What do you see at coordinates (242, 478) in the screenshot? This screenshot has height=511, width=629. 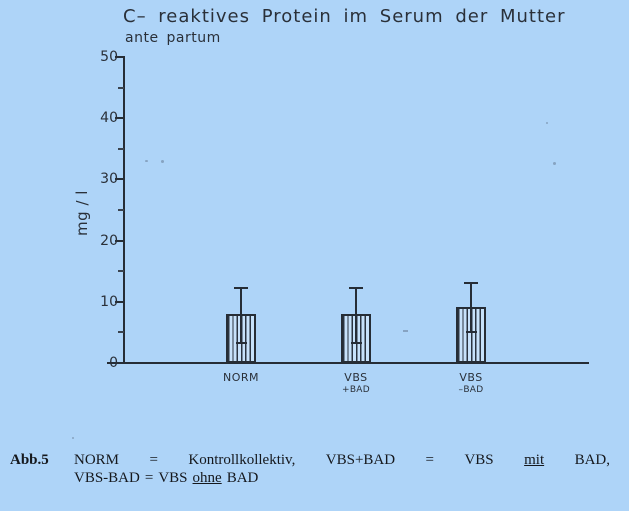 I see `caption-token: BAD` at bounding box center [242, 478].